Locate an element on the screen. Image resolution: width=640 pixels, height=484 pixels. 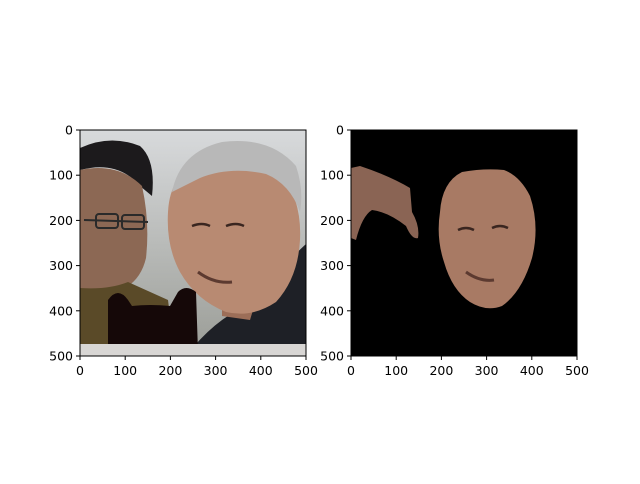
main-face-region is located at coordinates (487, 239).